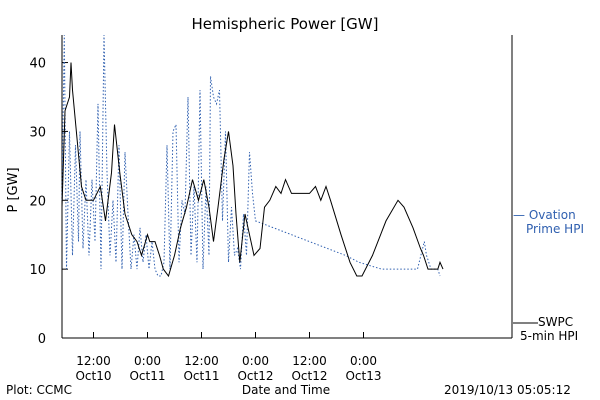  I want to click on y-tick-label: 20, so click(37, 201).